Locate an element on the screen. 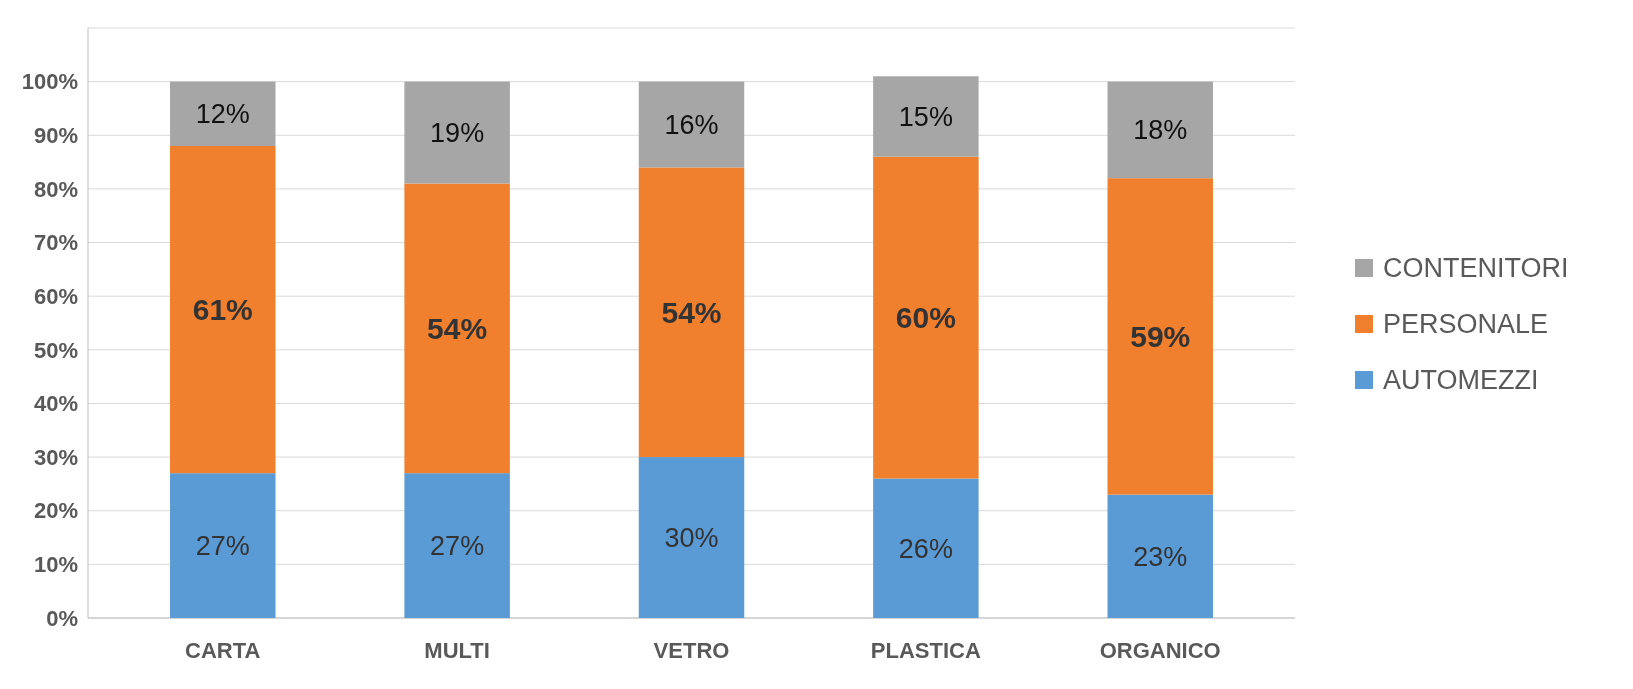 Image resolution: width=1633 pixels, height=689 pixels. x-tick-label: PLASTICA is located at coordinates (925, 650).